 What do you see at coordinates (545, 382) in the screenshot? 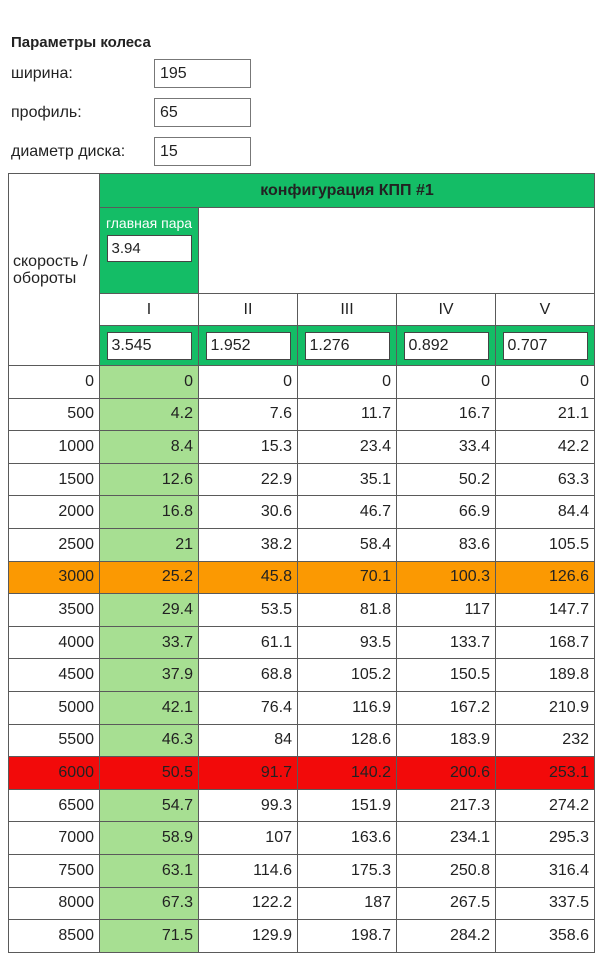
I see `speed-cell-gear-5: 0` at bounding box center [545, 382].